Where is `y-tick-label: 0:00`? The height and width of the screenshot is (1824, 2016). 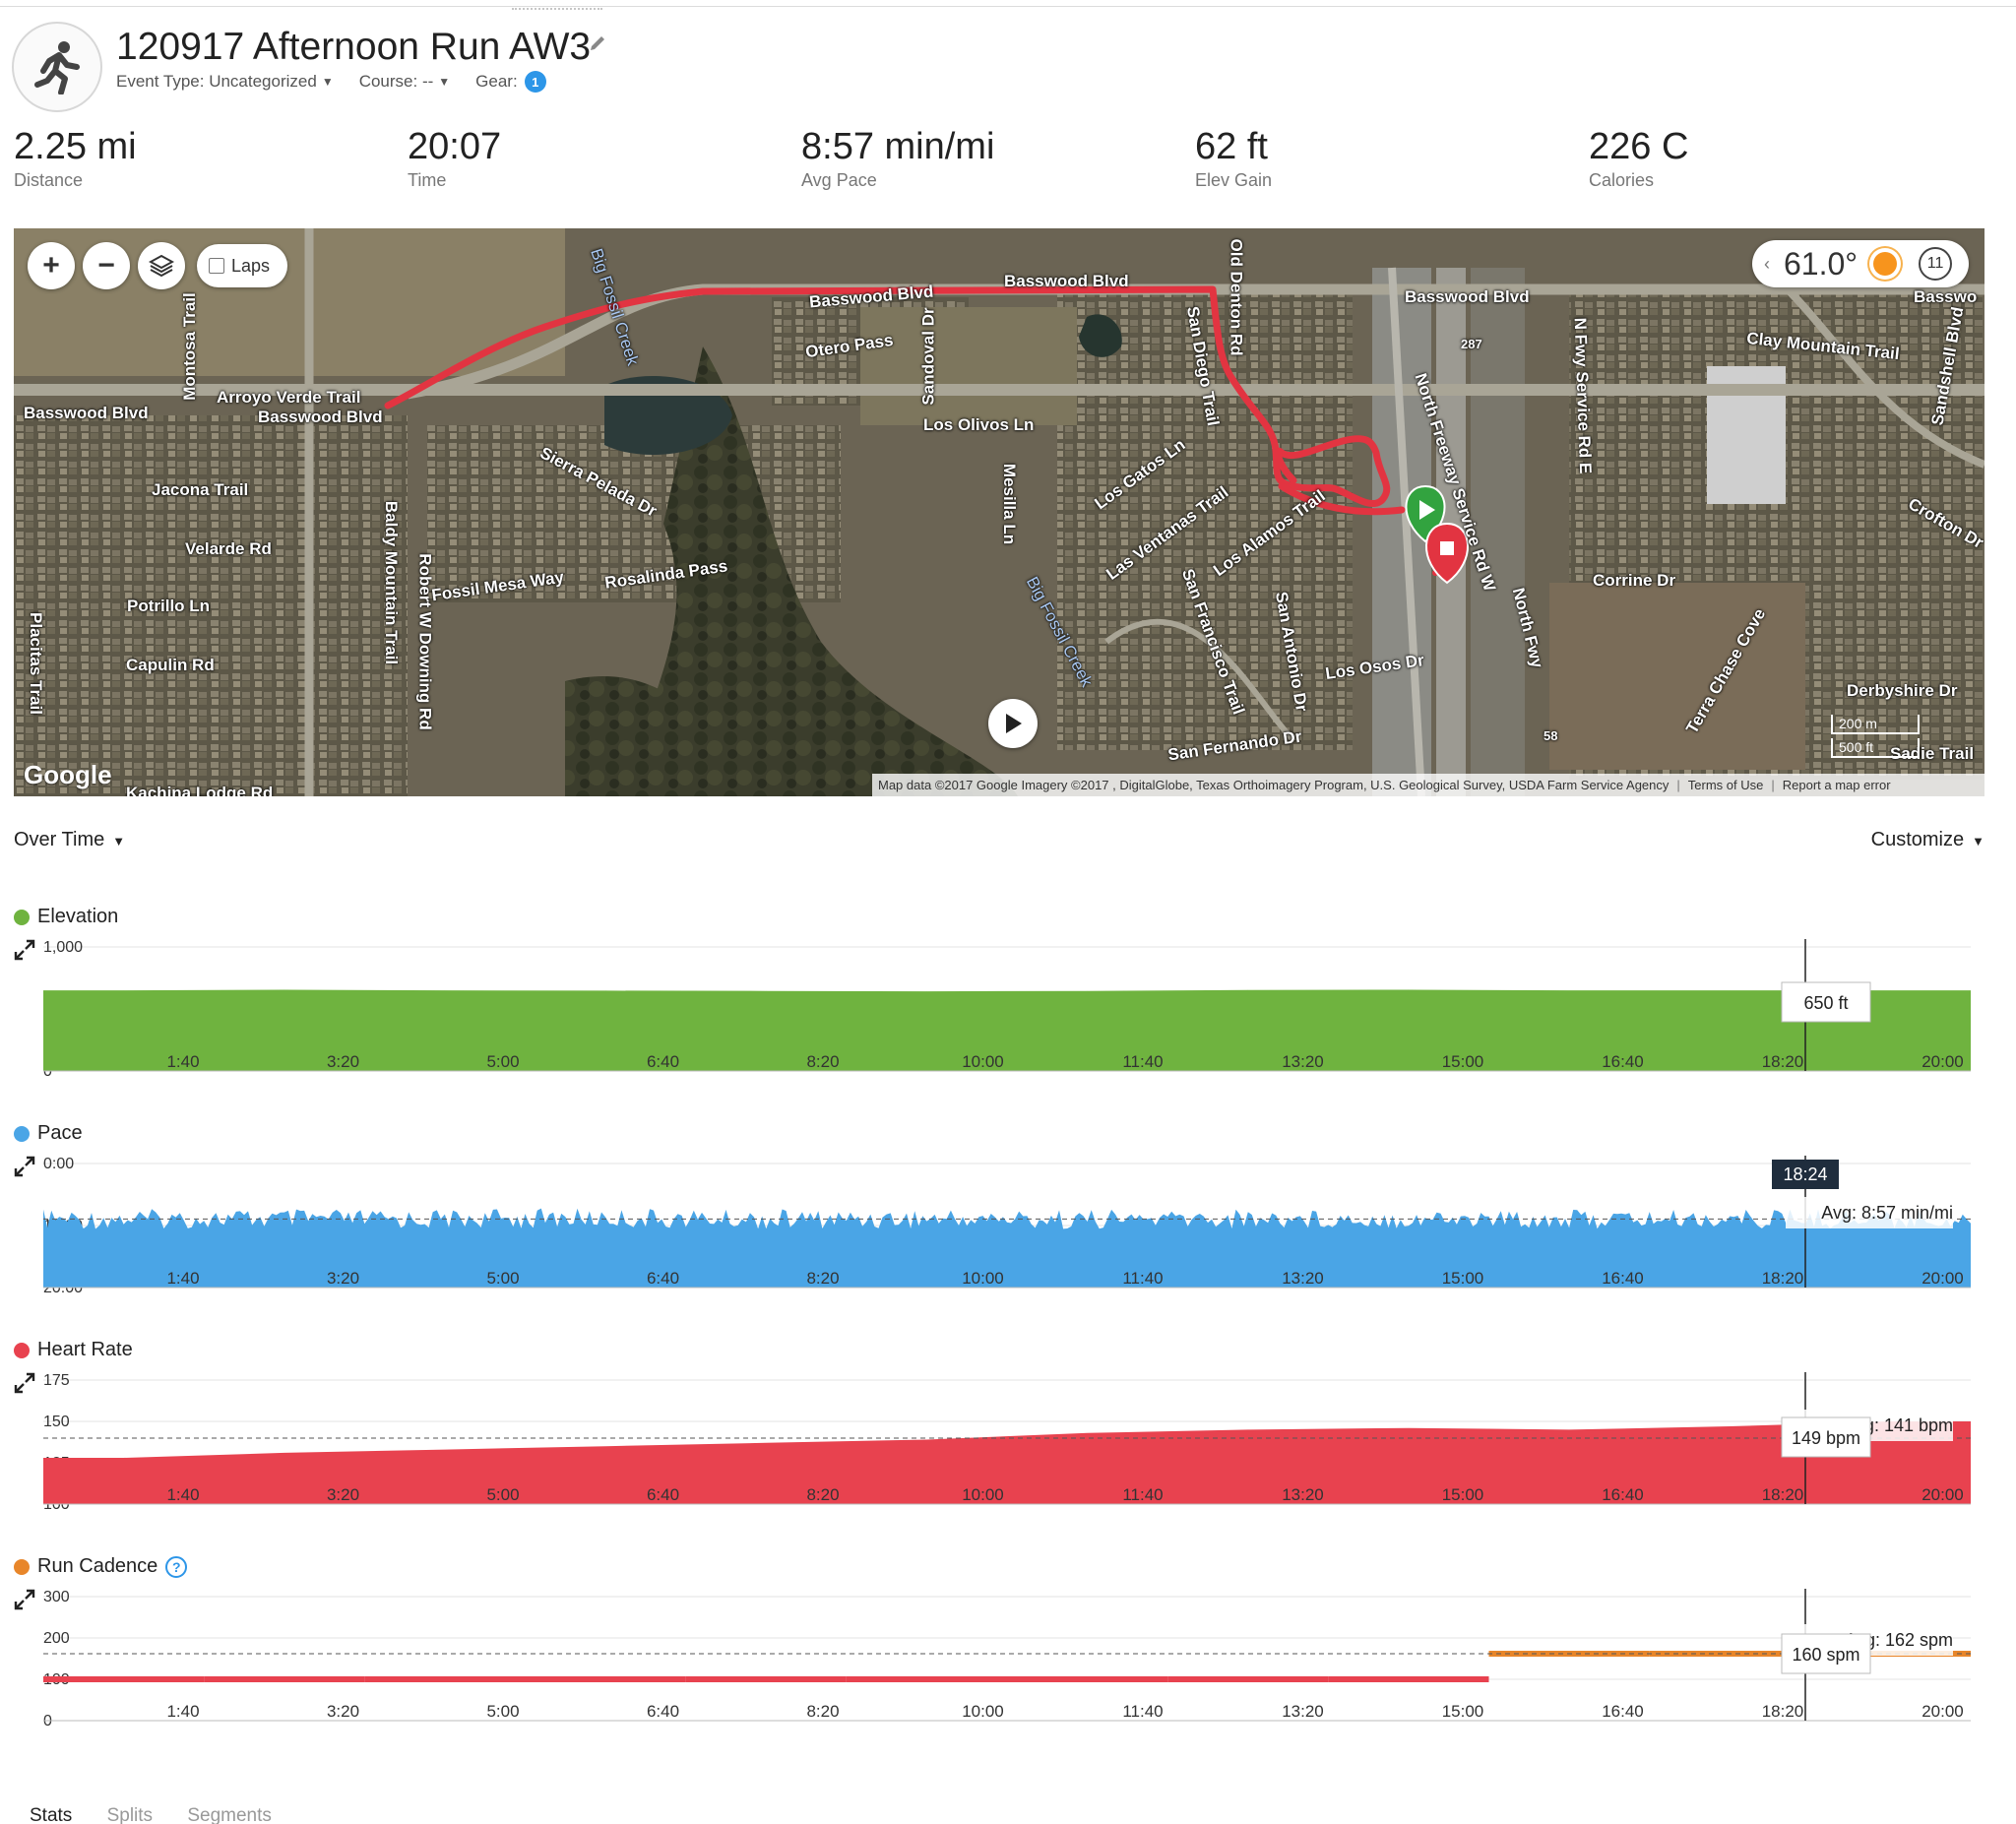
y-tick-label: 0:00 is located at coordinates (58, 1164).